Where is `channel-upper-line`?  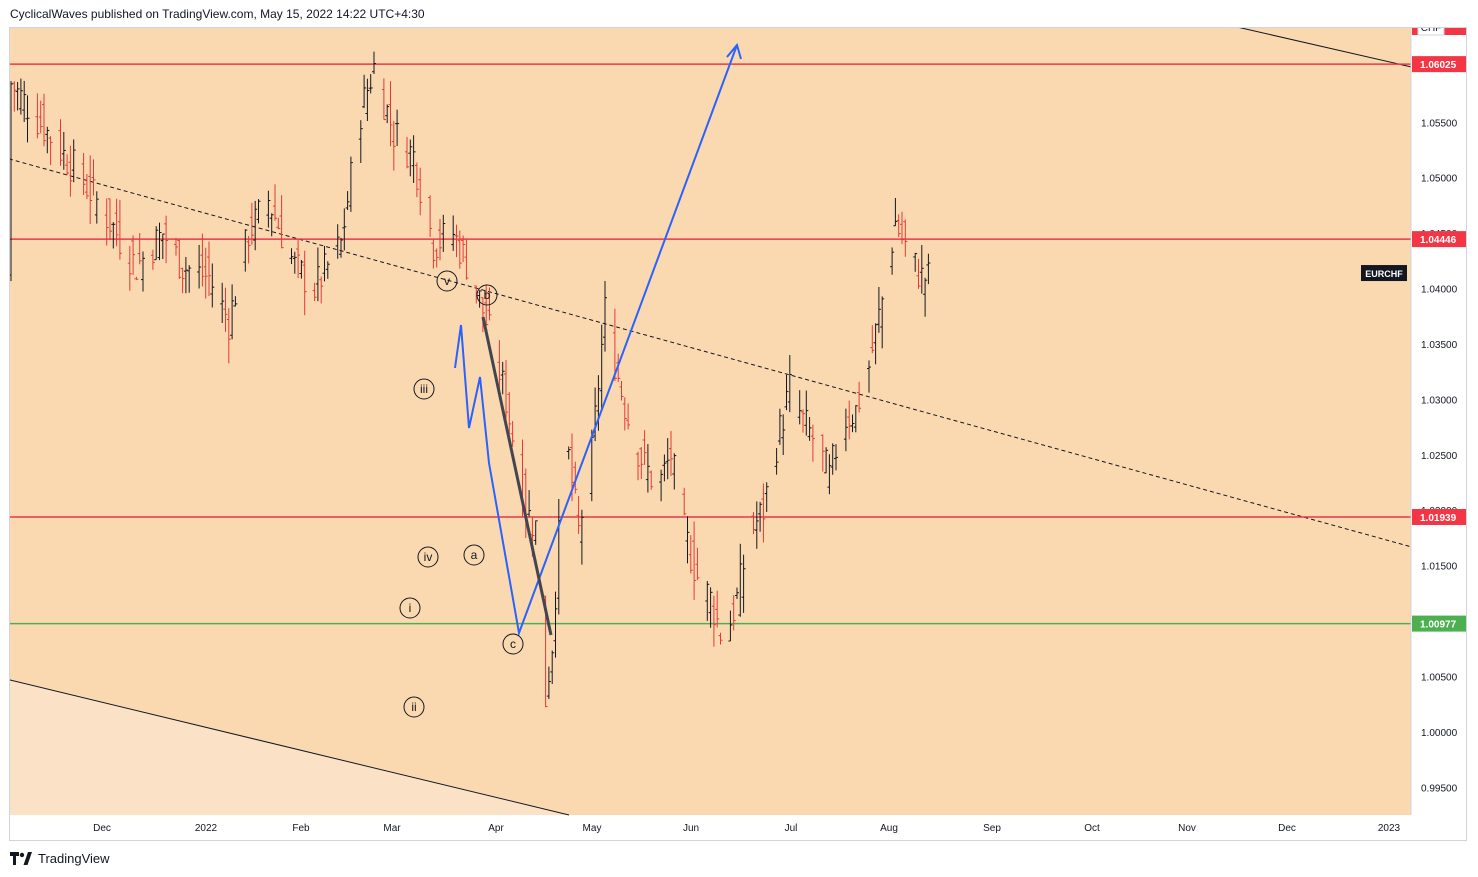
channel-upper-line is located at coordinates (1324, 47).